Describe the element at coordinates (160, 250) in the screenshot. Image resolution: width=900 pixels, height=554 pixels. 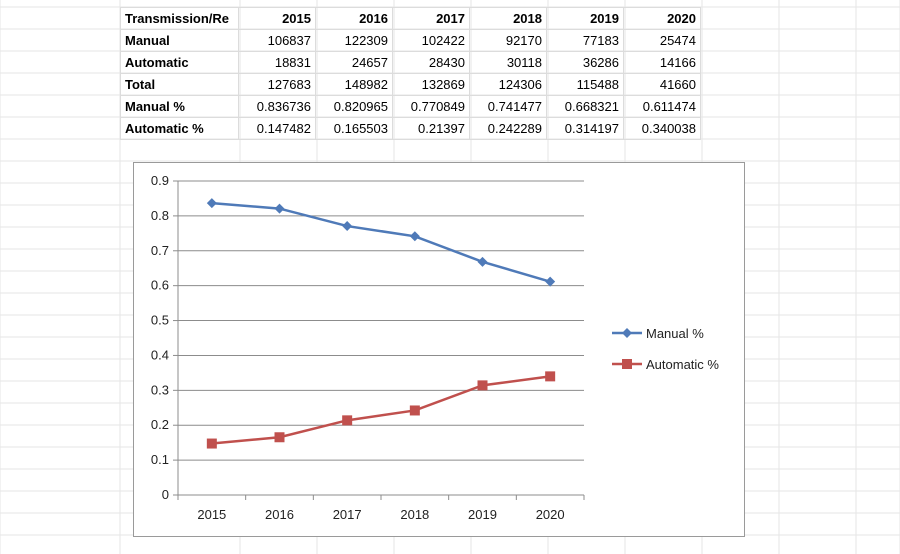
I see `y-tick-label: 0.7` at that location.